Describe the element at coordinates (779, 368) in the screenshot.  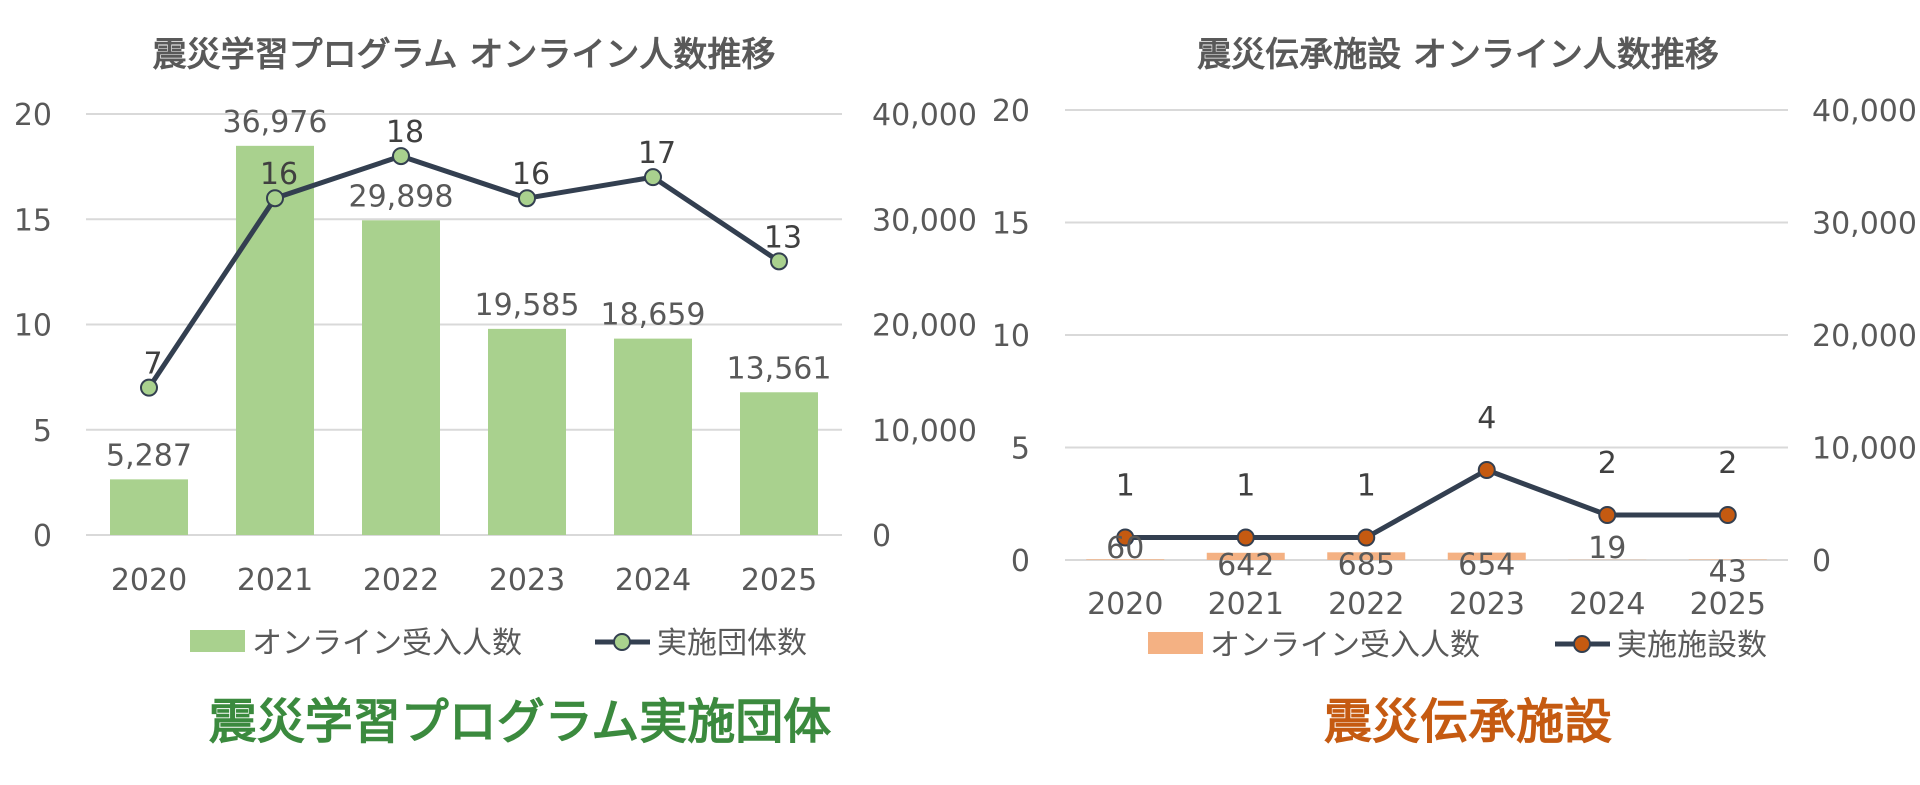
I see `bar-data-label: 13,561` at that location.